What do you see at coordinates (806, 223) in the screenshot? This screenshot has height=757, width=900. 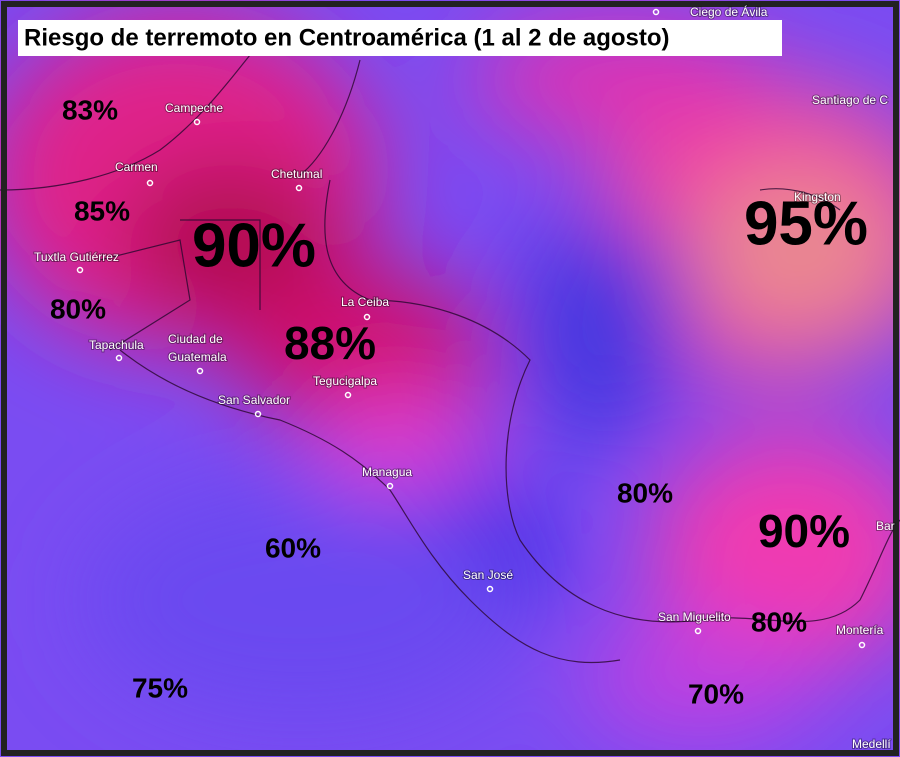 I see `risk-label: 95%` at bounding box center [806, 223].